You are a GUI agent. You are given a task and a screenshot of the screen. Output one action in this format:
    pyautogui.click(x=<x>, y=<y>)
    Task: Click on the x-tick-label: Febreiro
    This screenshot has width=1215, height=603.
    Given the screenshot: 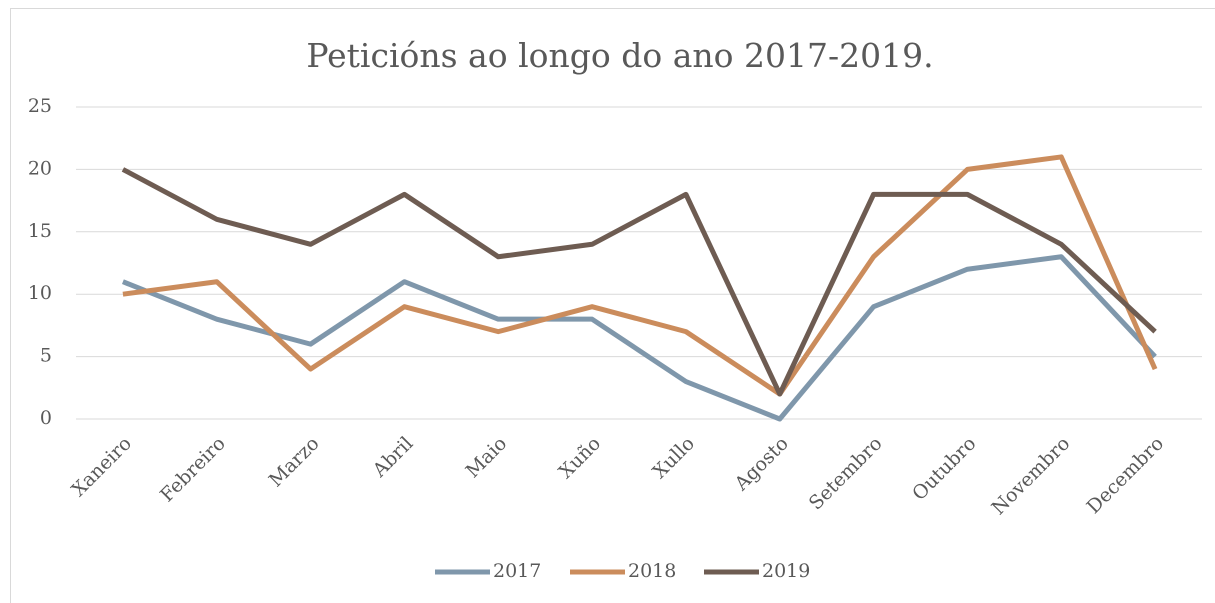 What is the action you would take?
    pyautogui.click(x=193, y=470)
    